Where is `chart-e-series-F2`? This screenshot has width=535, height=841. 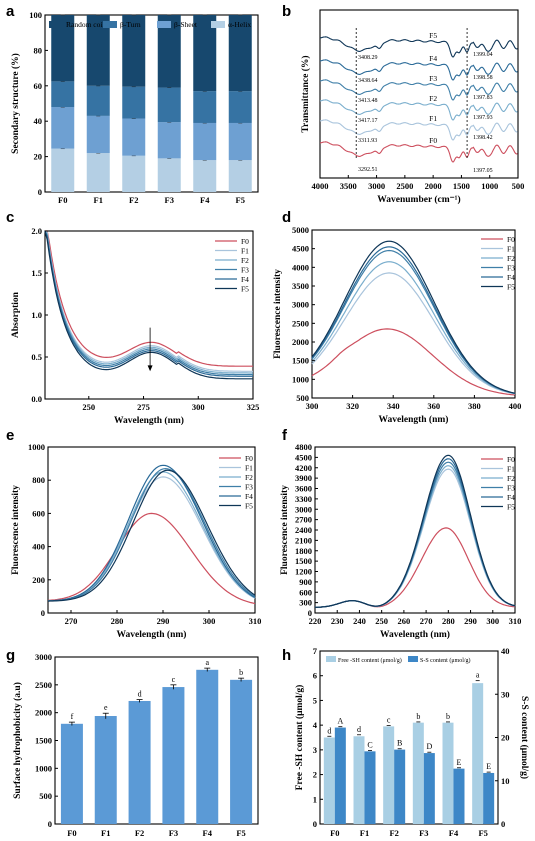 chart-e-series-F2 is located at coordinates (151, 536).